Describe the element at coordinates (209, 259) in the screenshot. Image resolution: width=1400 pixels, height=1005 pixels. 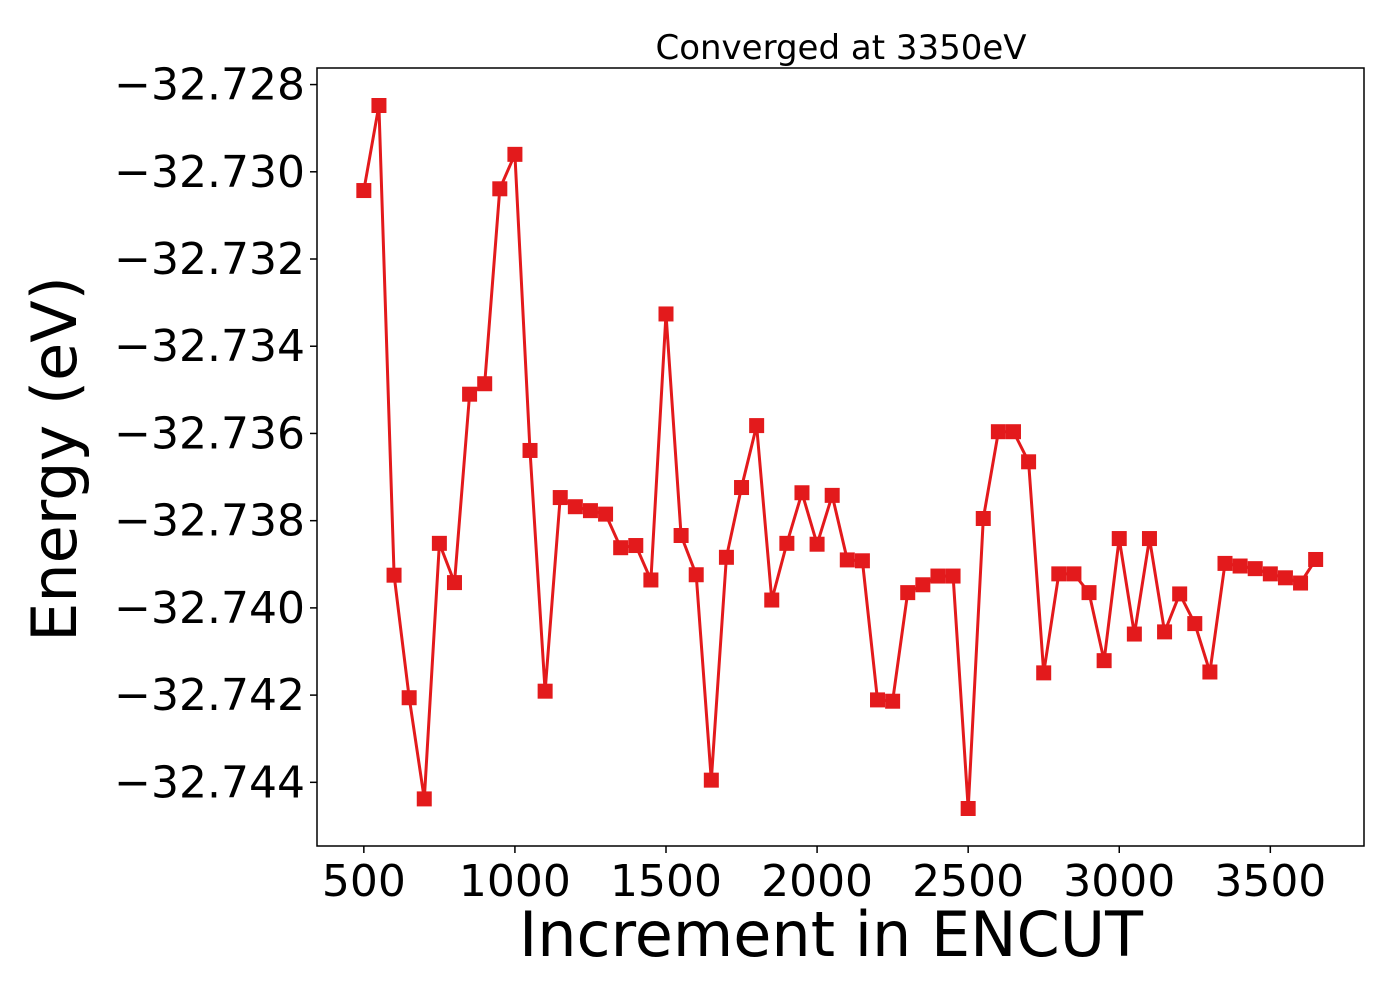
I see `y-tick-label: −32.732` at that location.